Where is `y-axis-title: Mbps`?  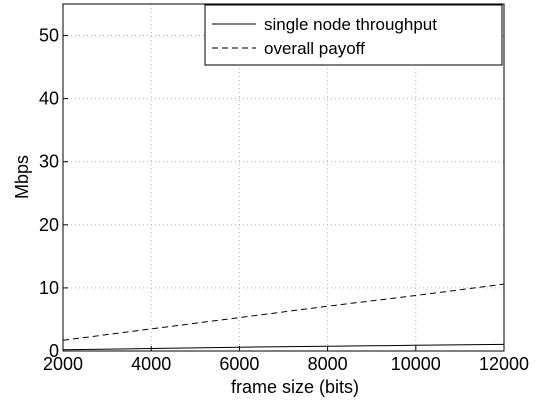 y-axis-title: Mbps is located at coordinates (22, 177).